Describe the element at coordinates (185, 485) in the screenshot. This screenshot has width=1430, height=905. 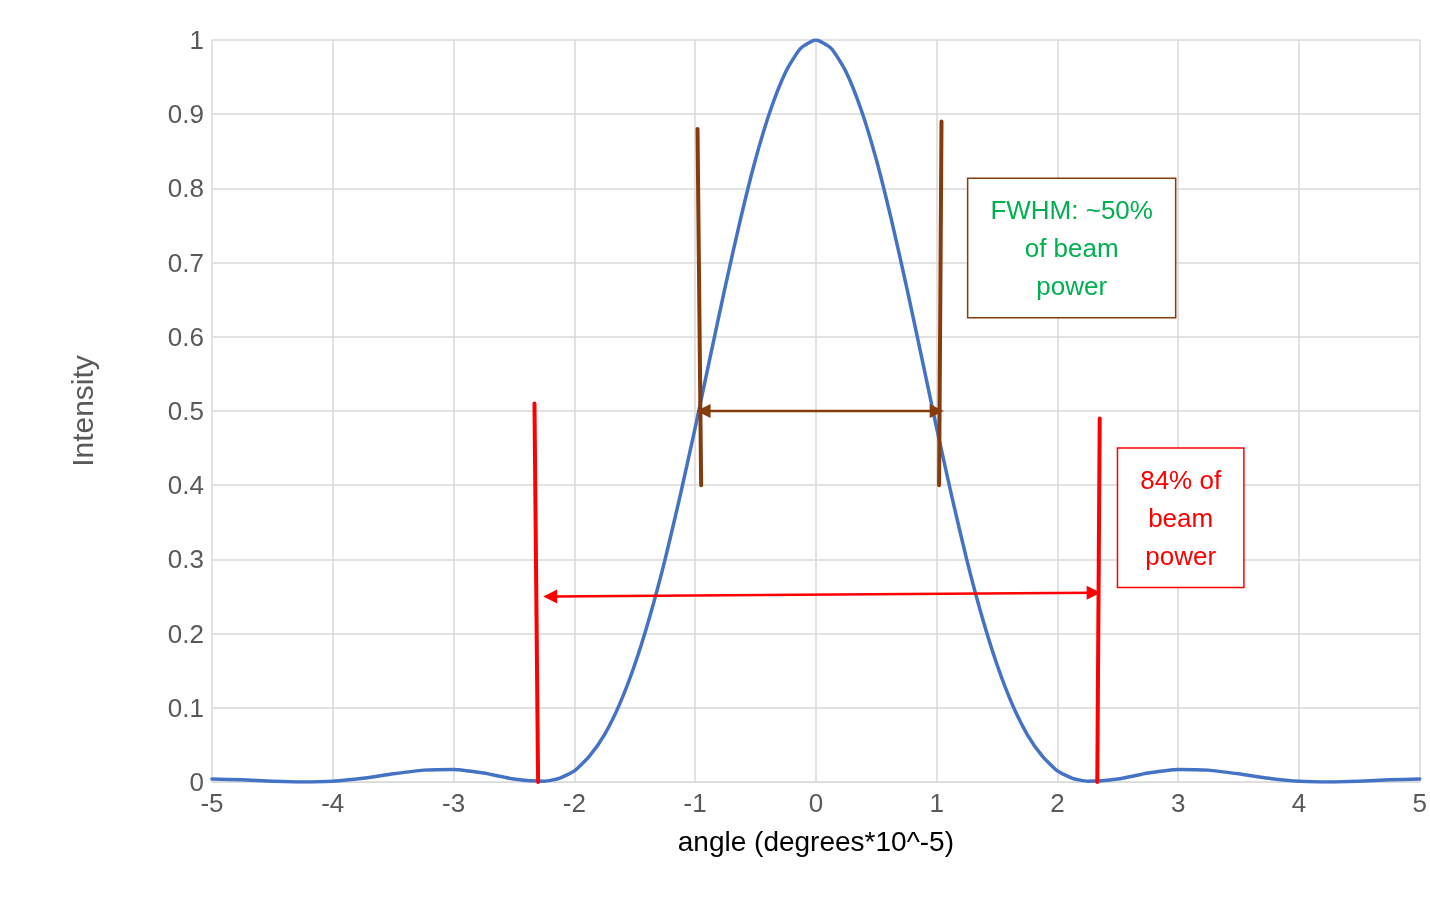
I see `y-tick-label: 0.4` at that location.